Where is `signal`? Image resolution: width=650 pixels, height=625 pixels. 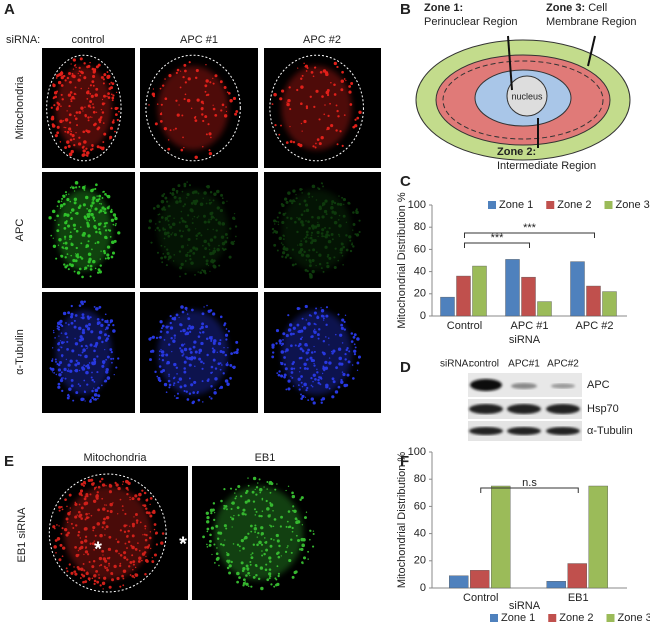 signal is located at coordinates (258, 533).